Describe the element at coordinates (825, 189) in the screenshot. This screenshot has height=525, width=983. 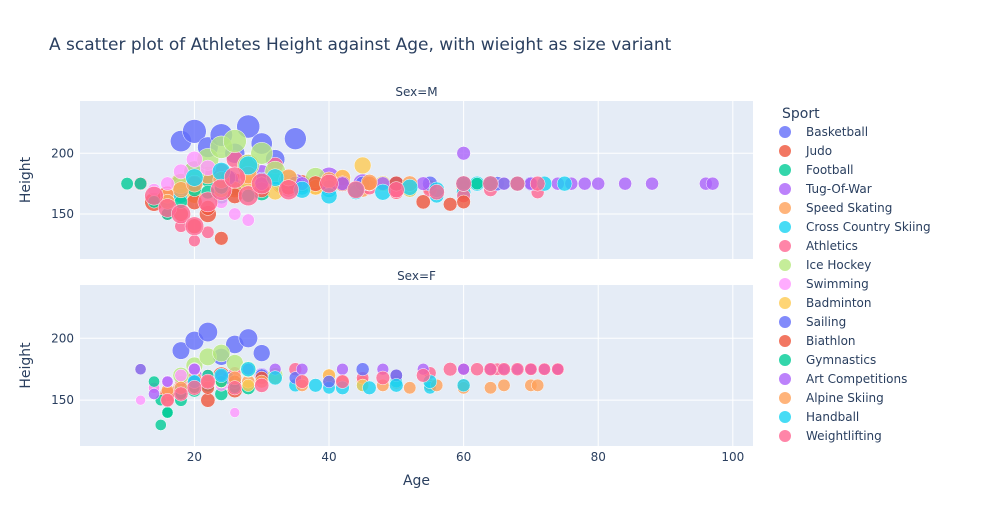
I see `legend-item: Tug-Of-War` at that location.